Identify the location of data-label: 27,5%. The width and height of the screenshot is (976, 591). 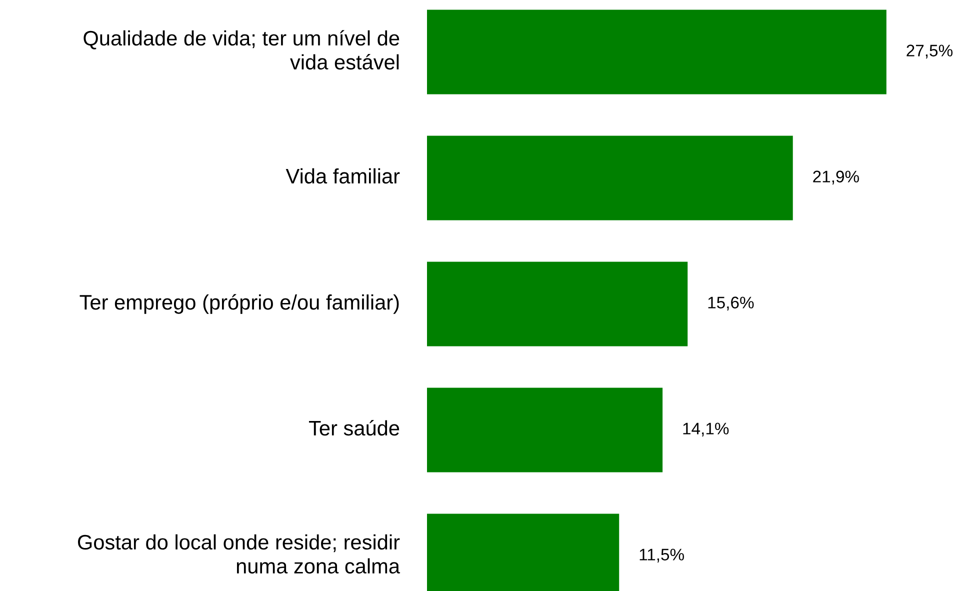
(929, 51).